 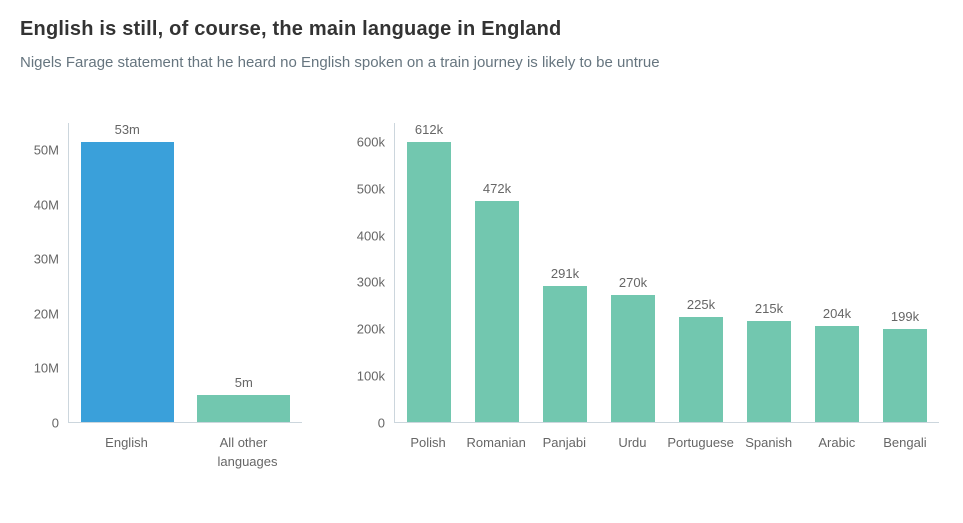 What do you see at coordinates (185, 453) in the screenshot?
I see `x-axis-left: English All other languages` at bounding box center [185, 453].